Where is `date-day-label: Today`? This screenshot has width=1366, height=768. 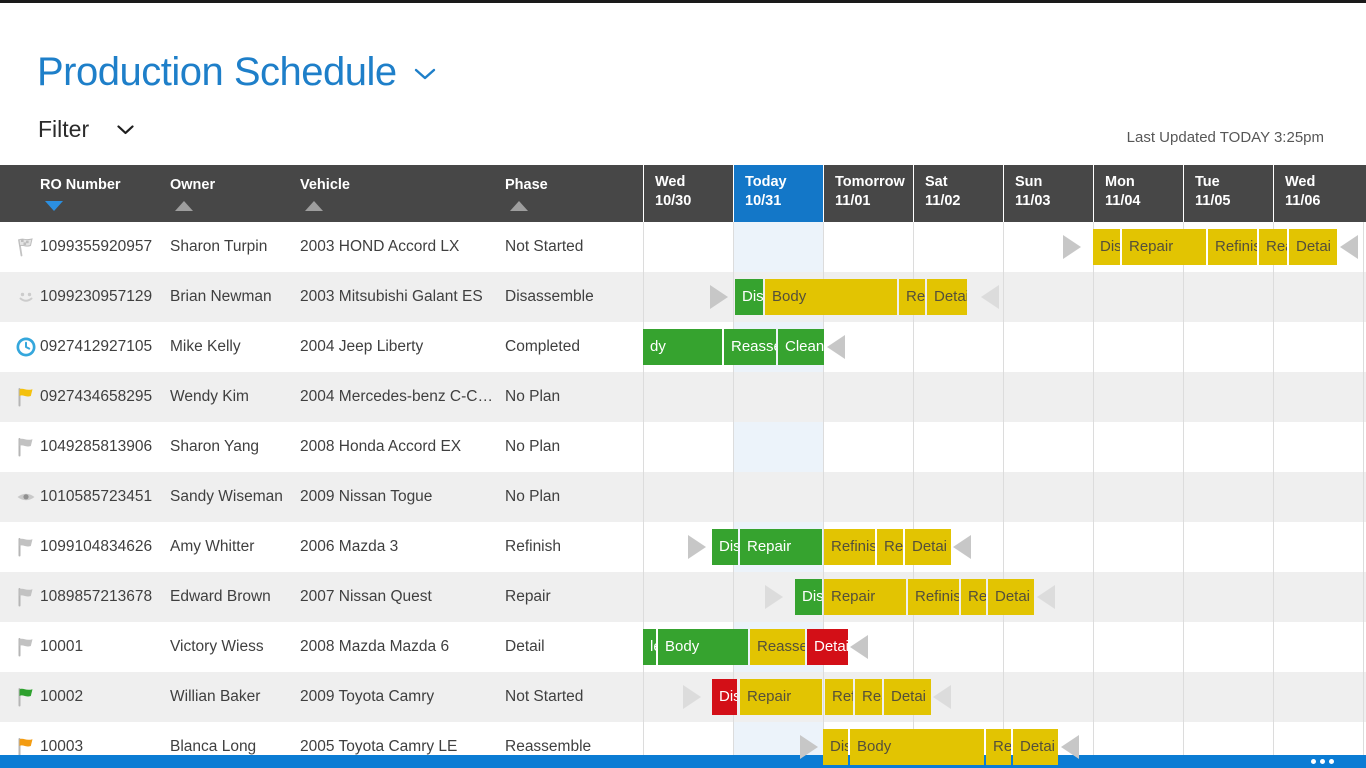 date-day-label: Today is located at coordinates (766, 182).